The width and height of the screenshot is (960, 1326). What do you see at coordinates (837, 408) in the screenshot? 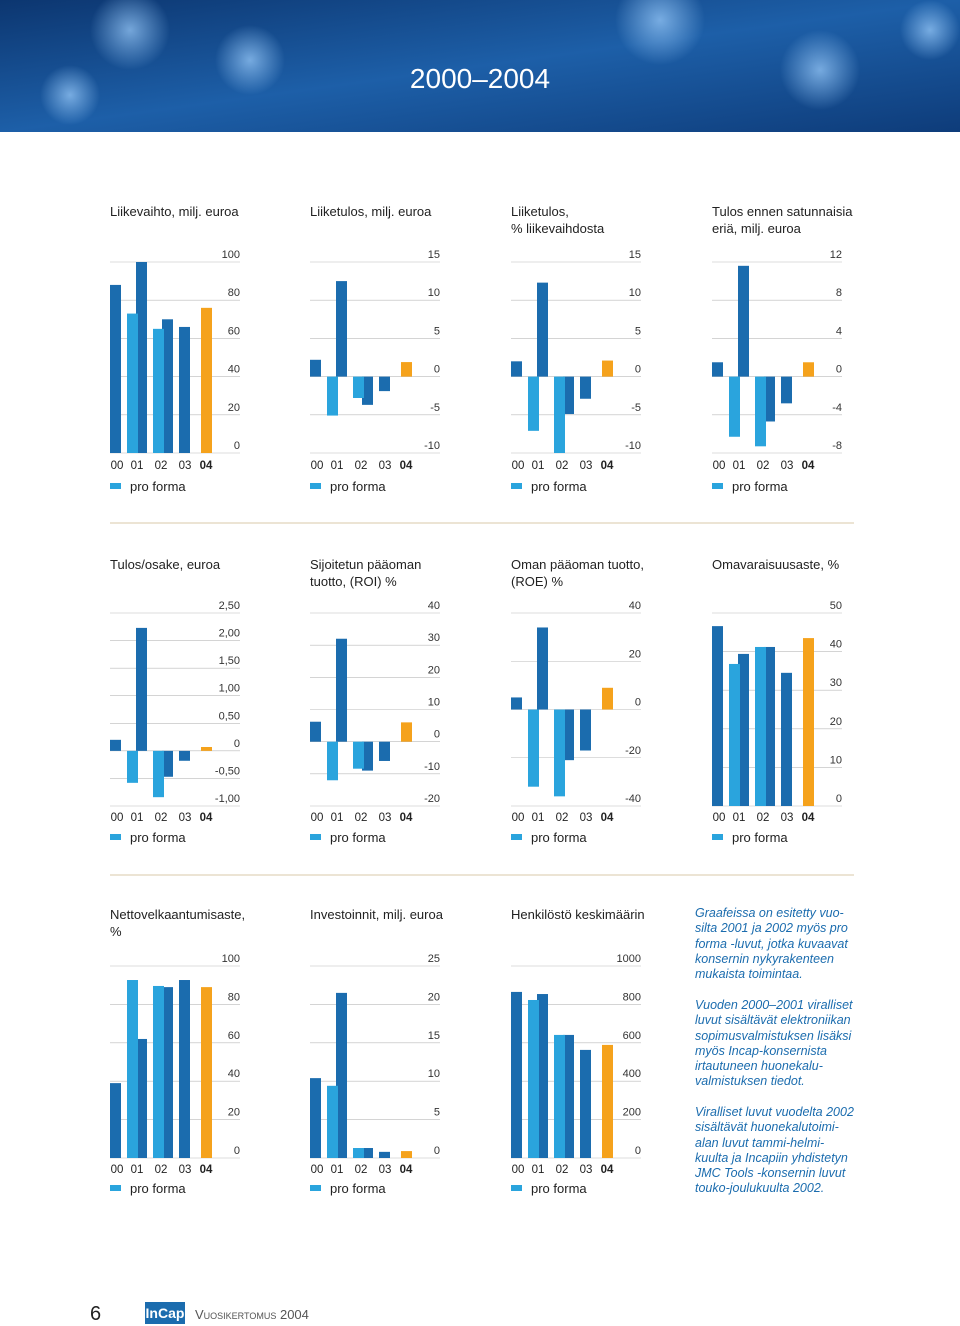
I see `y-tick-label: -4` at bounding box center [837, 408].